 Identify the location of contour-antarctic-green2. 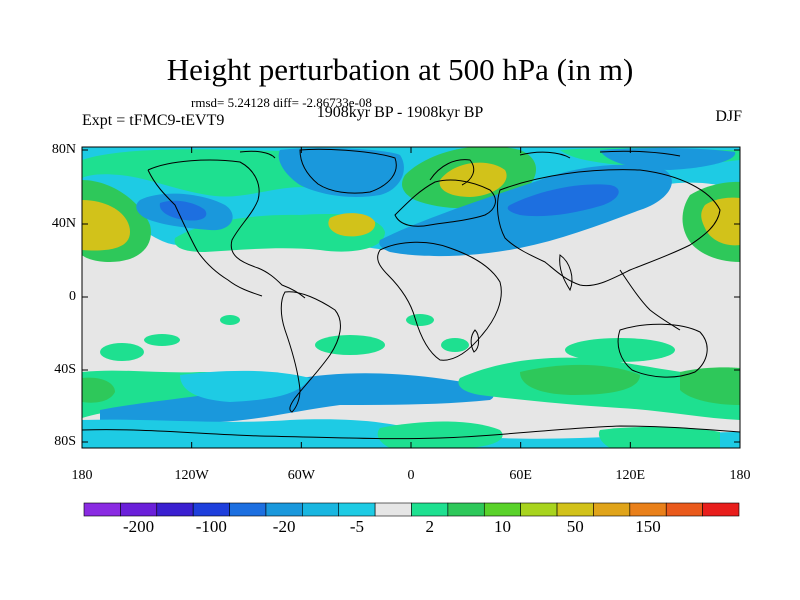
(659, 437).